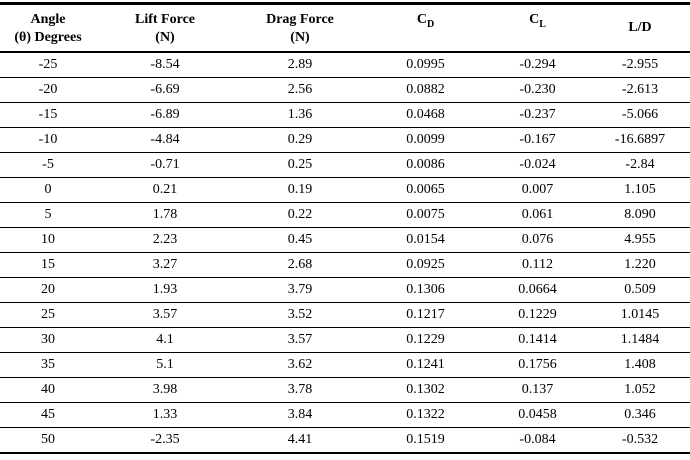  What do you see at coordinates (300, 415) in the screenshot?
I see `table-cell: 3.84` at bounding box center [300, 415].